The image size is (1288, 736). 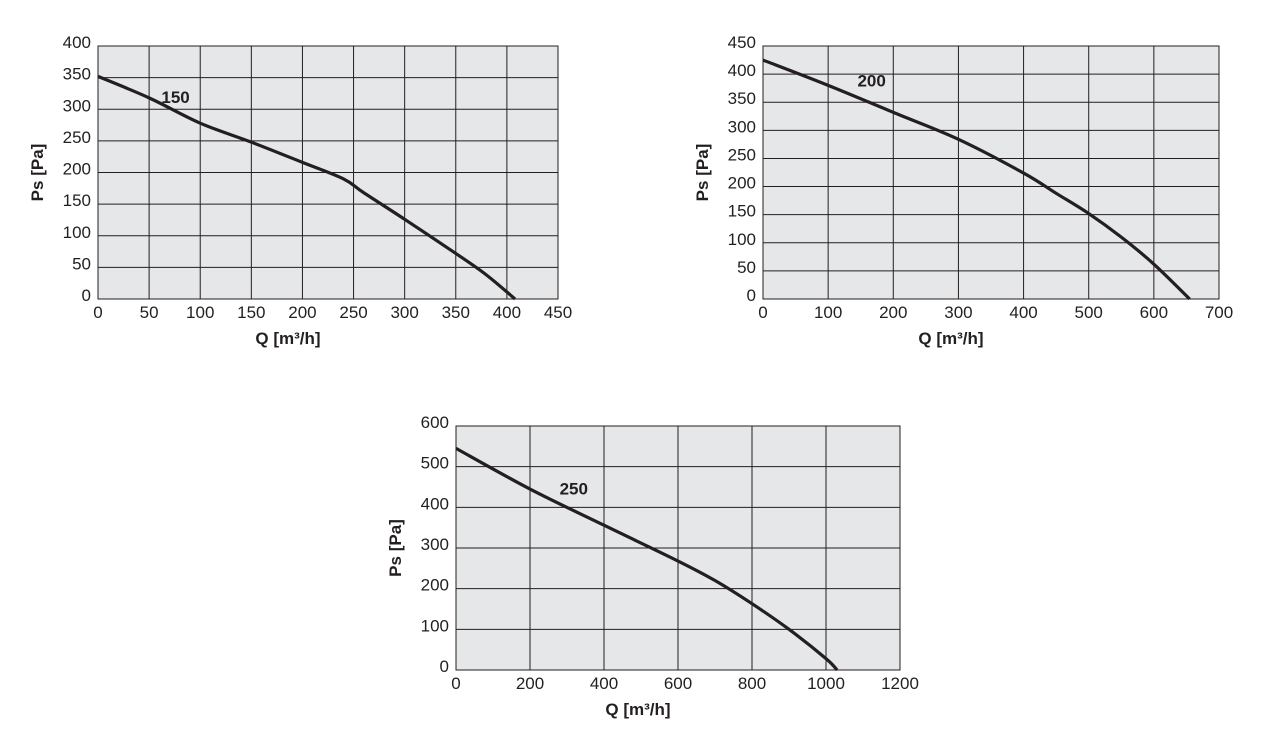 I want to click on x-tick-label: 450, so click(x=558, y=312).